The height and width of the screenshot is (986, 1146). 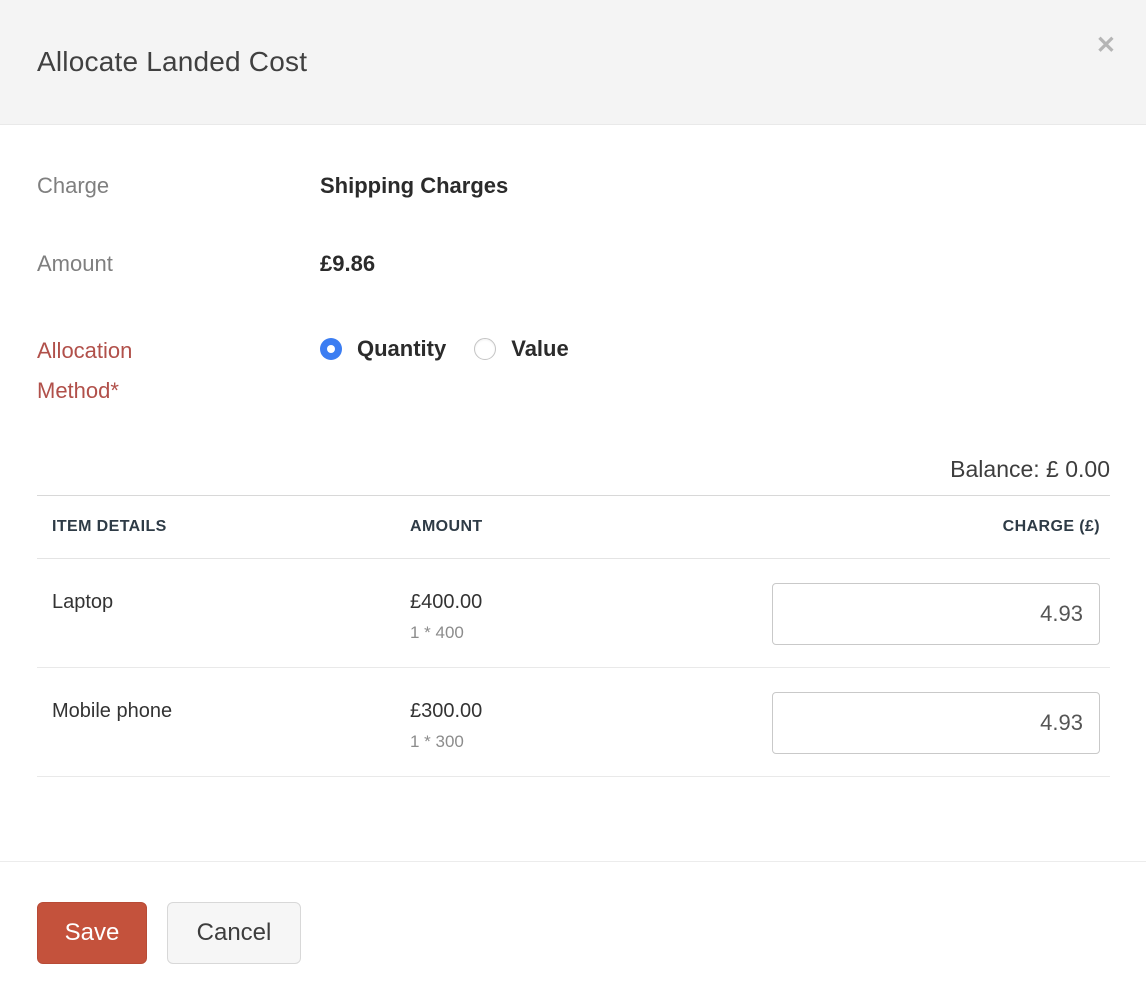 What do you see at coordinates (446, 526) in the screenshot?
I see `header-amount: AMOUNT` at bounding box center [446, 526].